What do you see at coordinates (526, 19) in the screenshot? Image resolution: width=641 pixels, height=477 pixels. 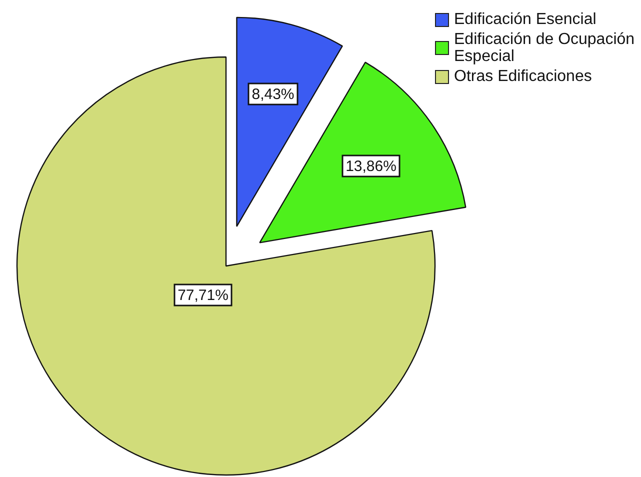 I see `legend-label: Edificación Esencial` at bounding box center [526, 19].